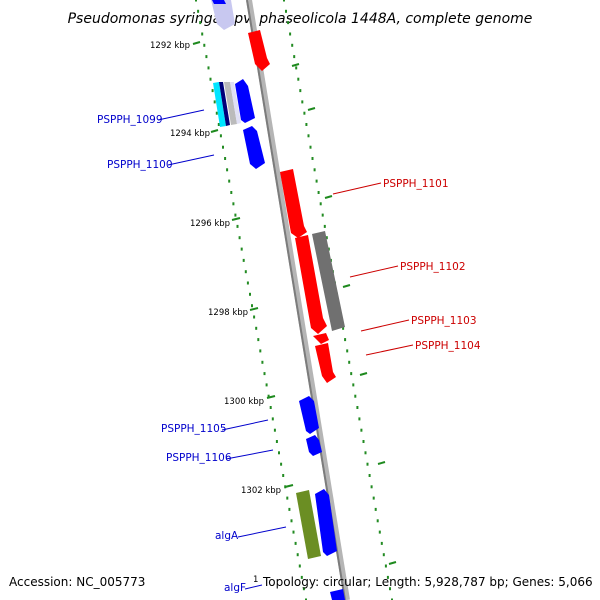 Image resolution: width=600 pixels, height=600 pixels. I want to click on kbp-label: 1300 kbp, so click(244, 402).